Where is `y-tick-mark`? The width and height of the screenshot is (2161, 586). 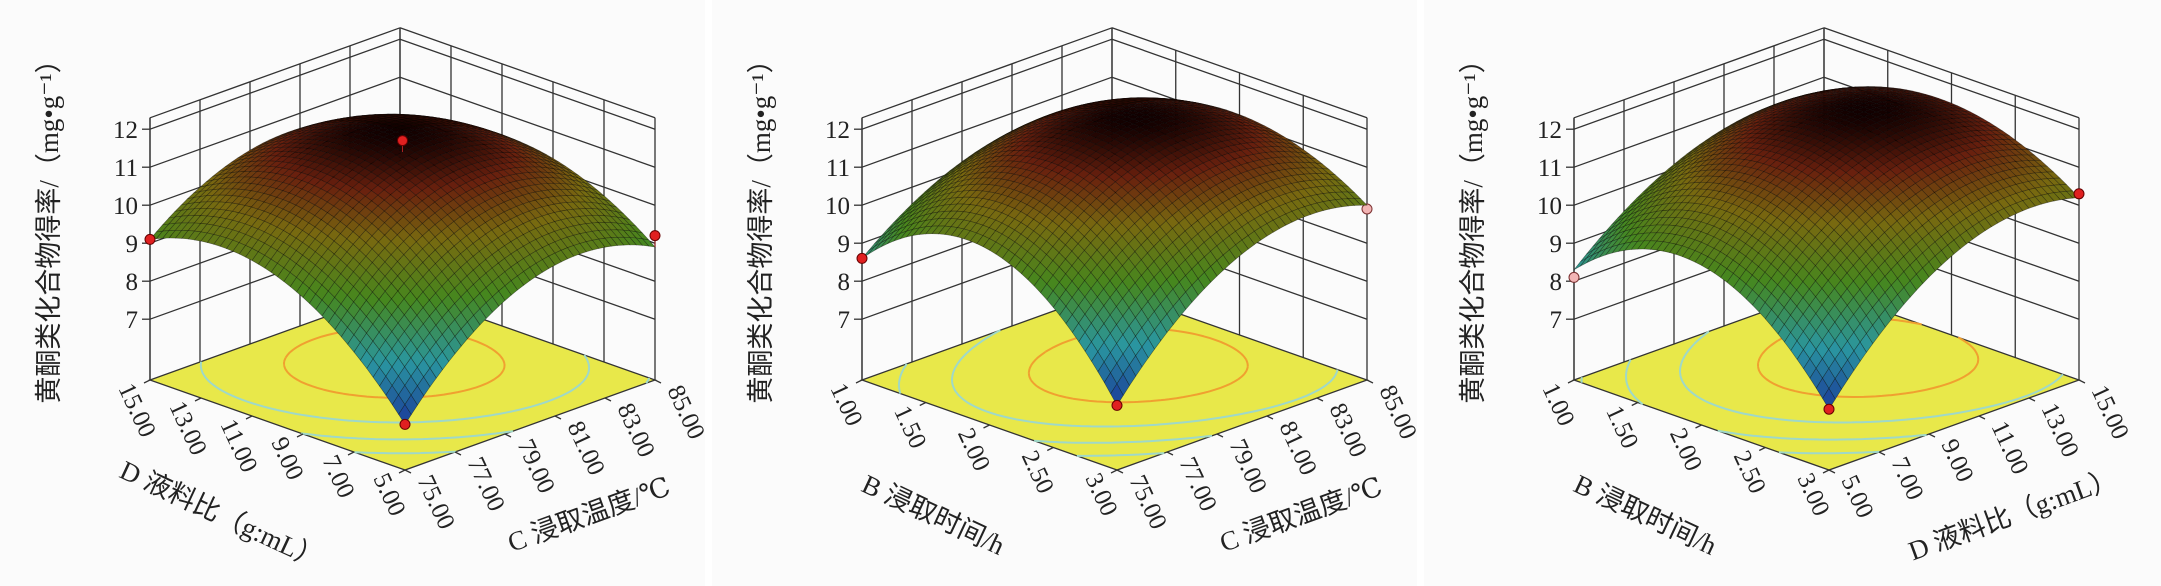 y-tick-mark is located at coordinates (608, 399).